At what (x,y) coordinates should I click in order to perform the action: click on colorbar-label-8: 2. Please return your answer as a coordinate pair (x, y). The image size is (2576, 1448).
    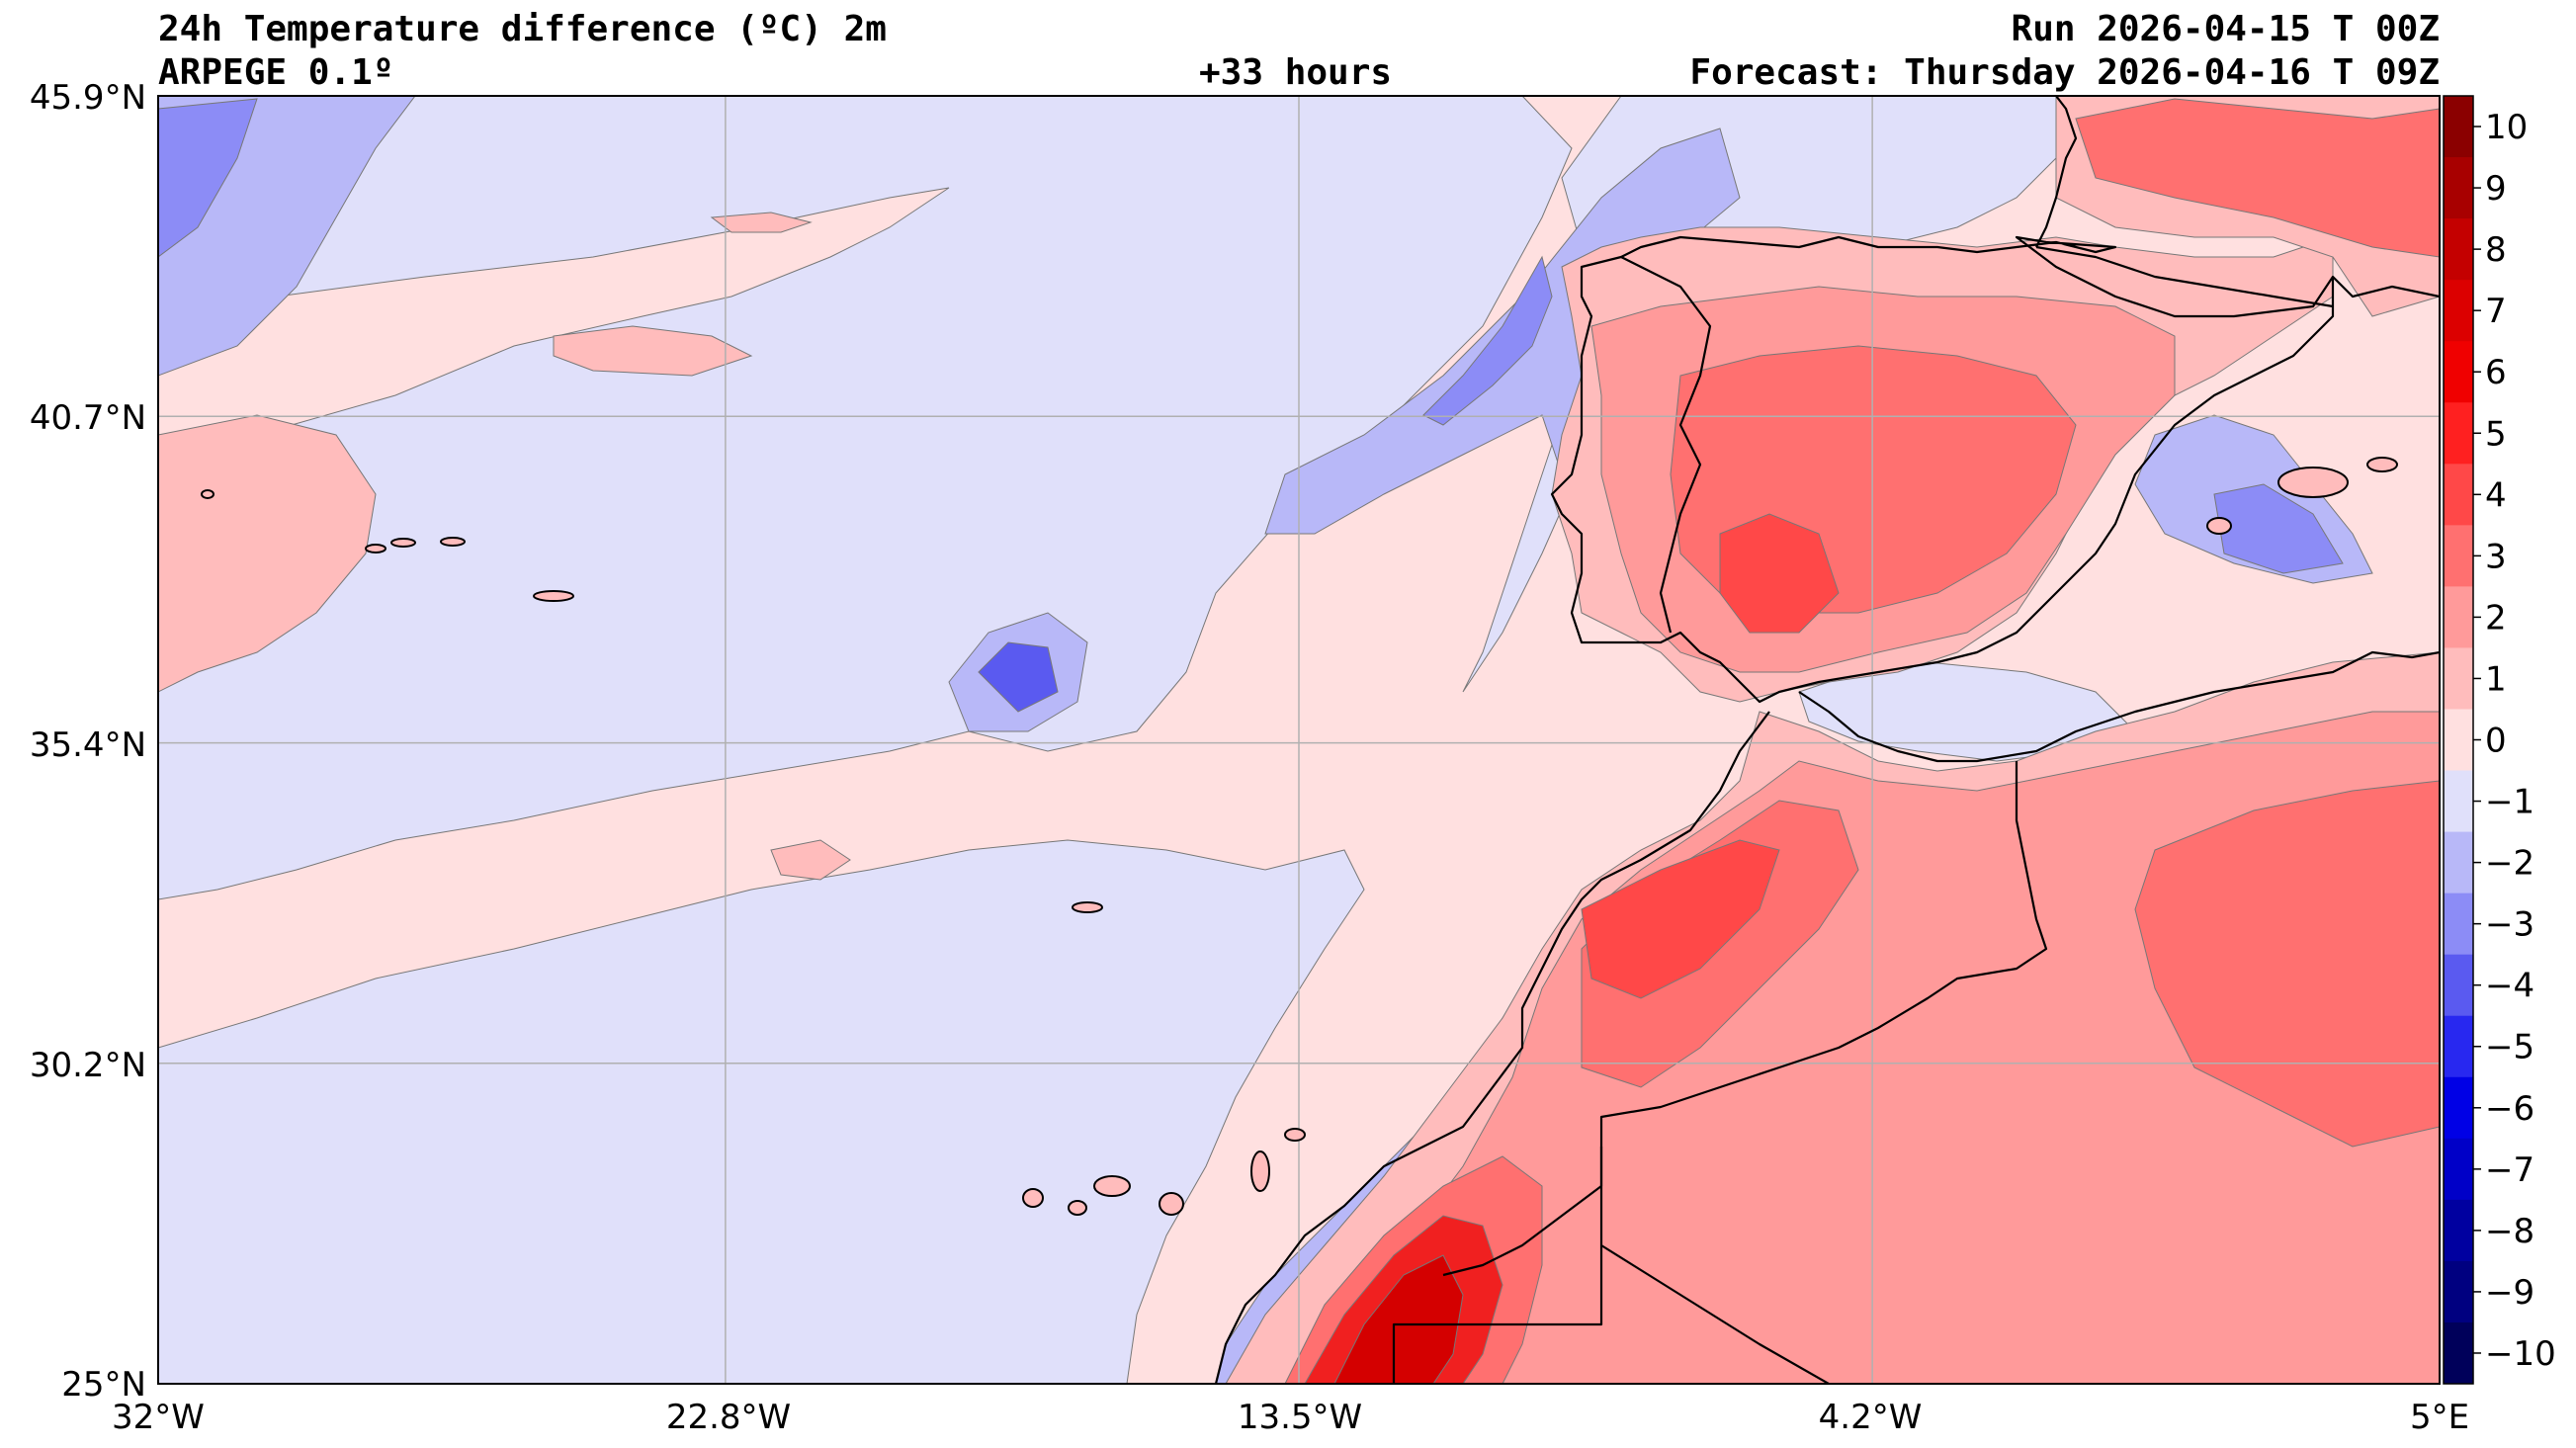
    Looking at the image, I should click on (2496, 618).